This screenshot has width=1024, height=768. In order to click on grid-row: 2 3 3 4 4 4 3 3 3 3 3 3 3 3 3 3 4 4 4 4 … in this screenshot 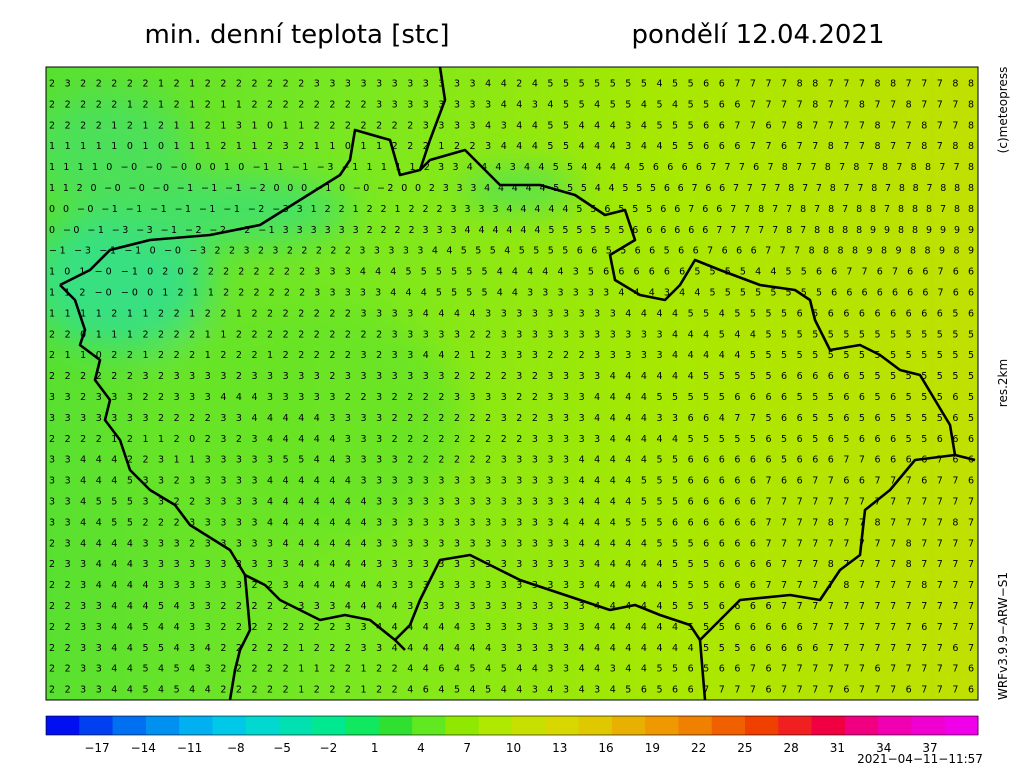, I will do `click(511, 564)`.